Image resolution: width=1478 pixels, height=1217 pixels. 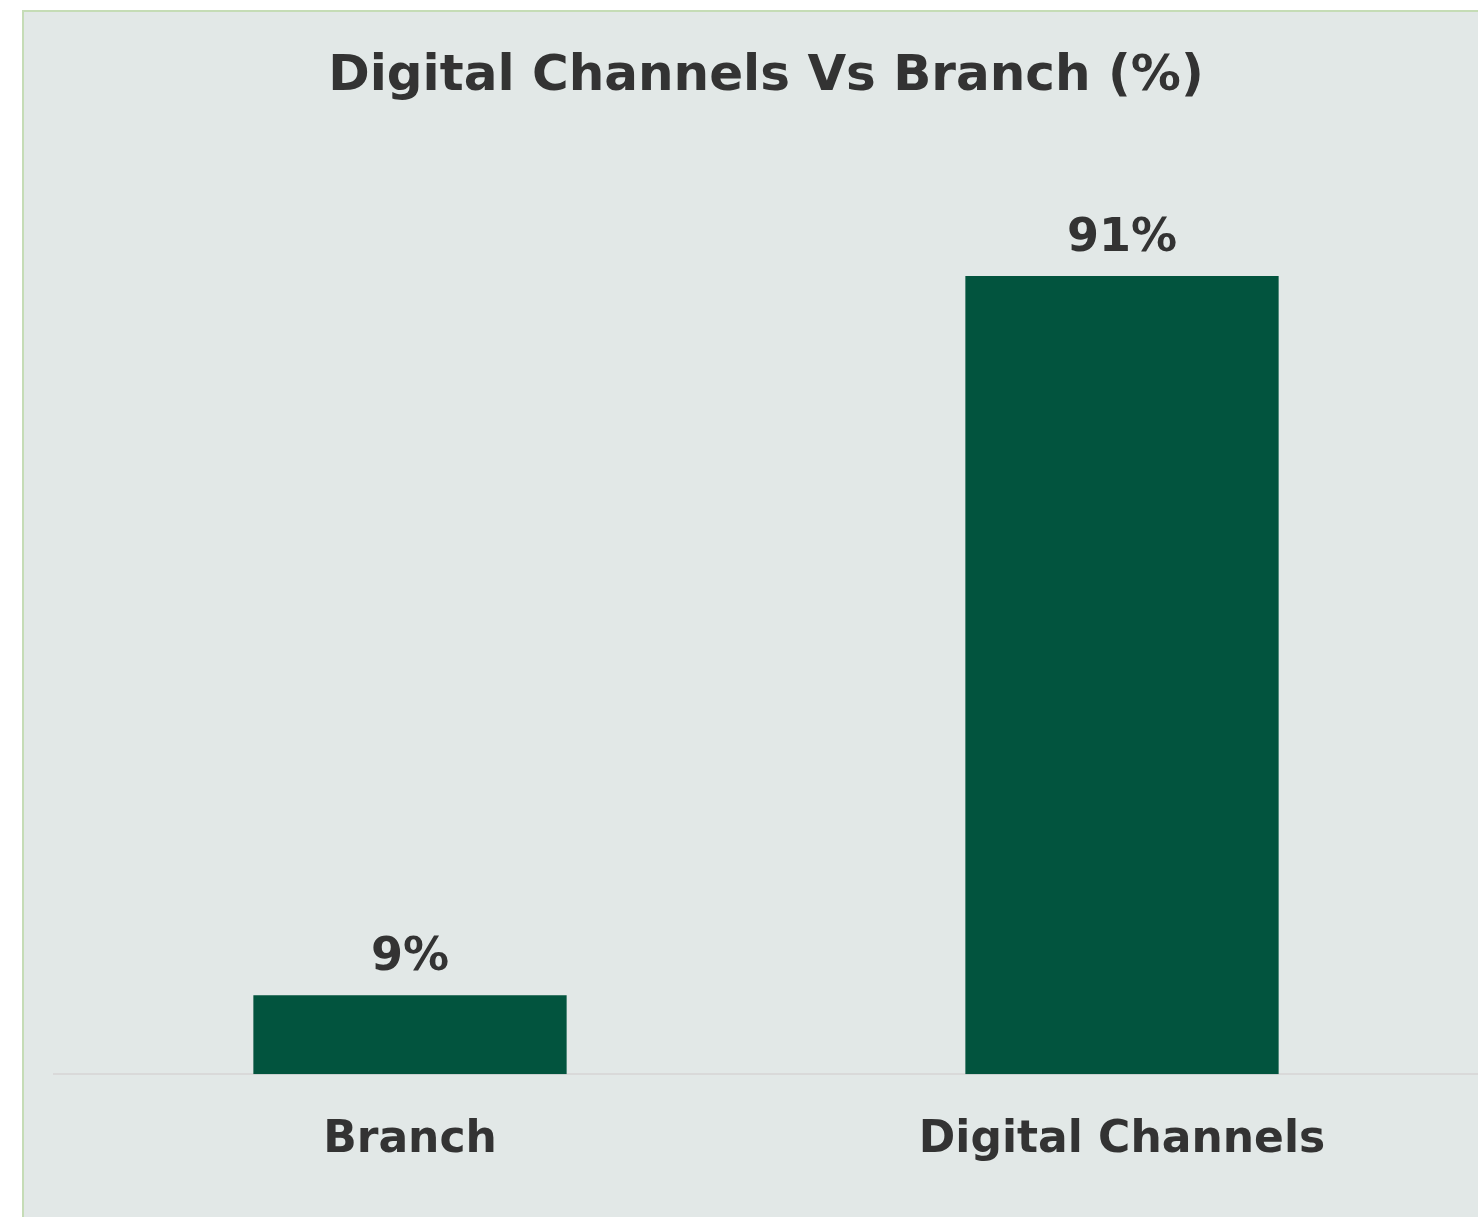 I want to click on x-tick-label: Digital Channels, so click(x=1122, y=1137).